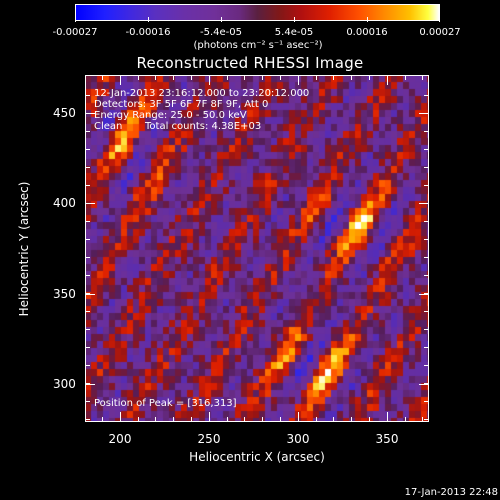  I want to click on y-tick-label: 350, so click(64, 294).